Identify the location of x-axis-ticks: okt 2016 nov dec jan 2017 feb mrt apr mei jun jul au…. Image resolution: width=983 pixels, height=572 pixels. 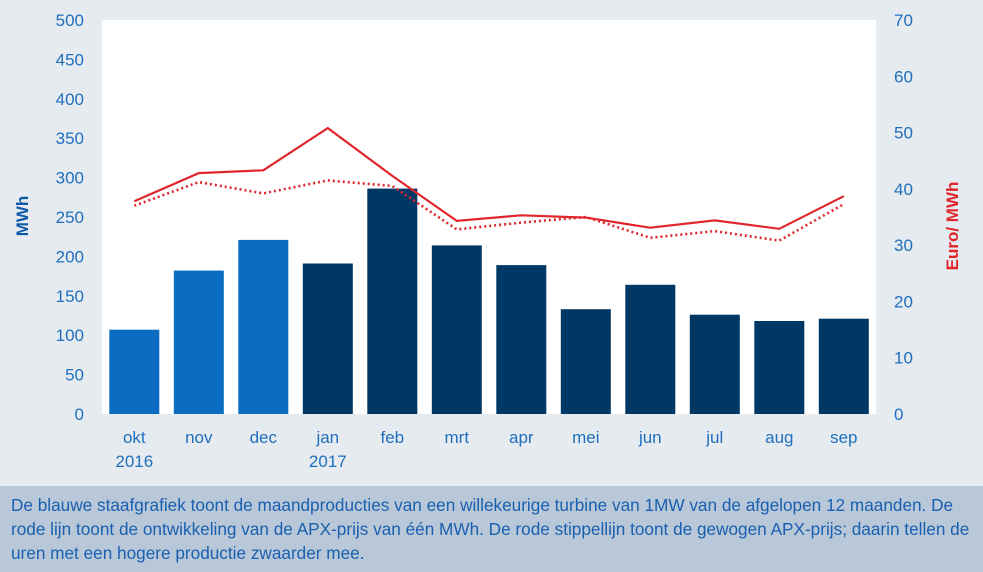
(486, 449).